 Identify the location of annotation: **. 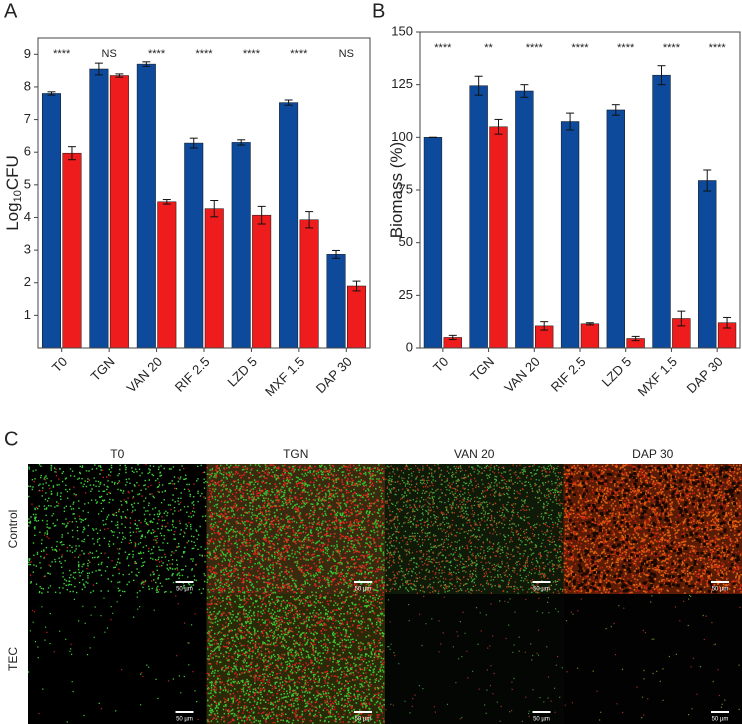
(488, 48).